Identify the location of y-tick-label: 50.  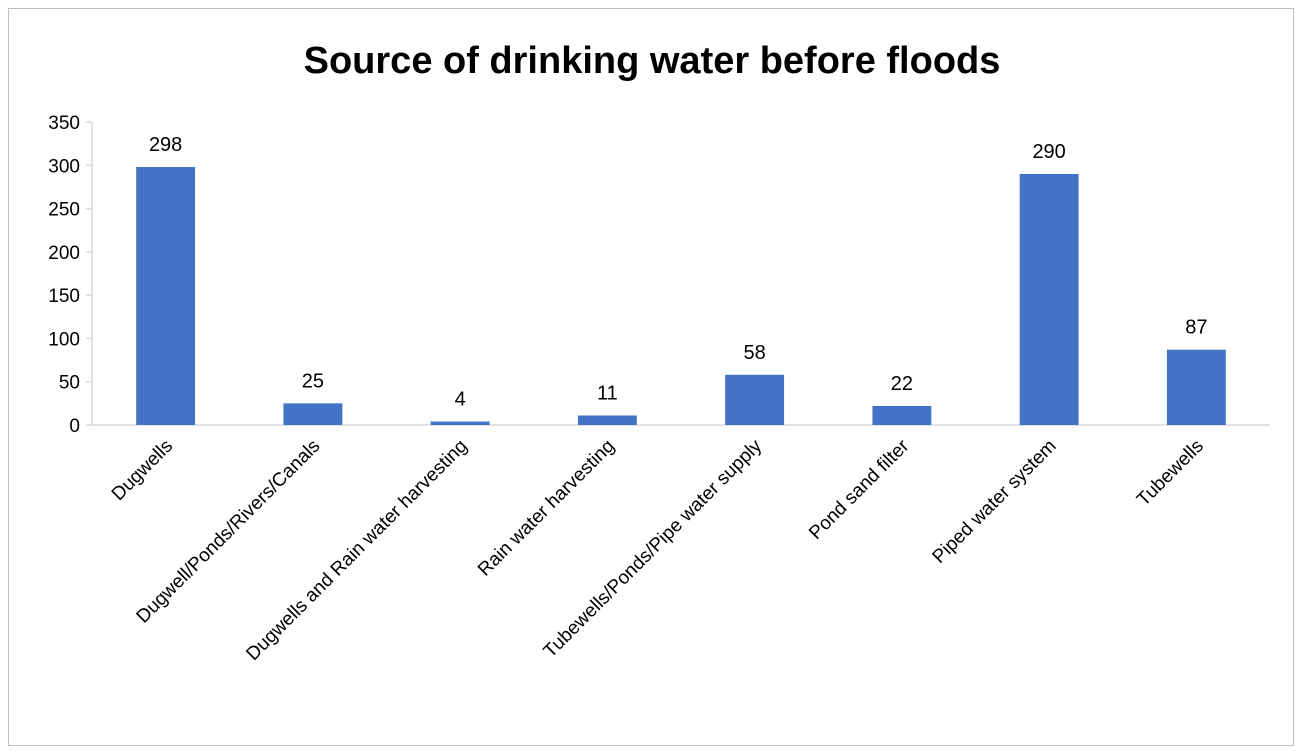
(69, 383).